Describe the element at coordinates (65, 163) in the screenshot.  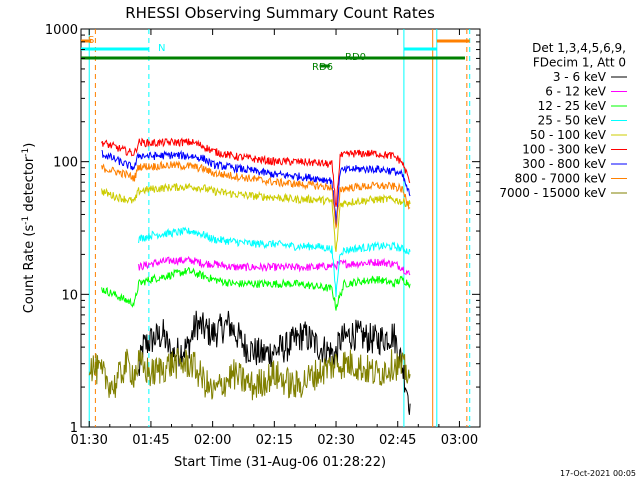
I see `y-tick-label: 100` at that location.